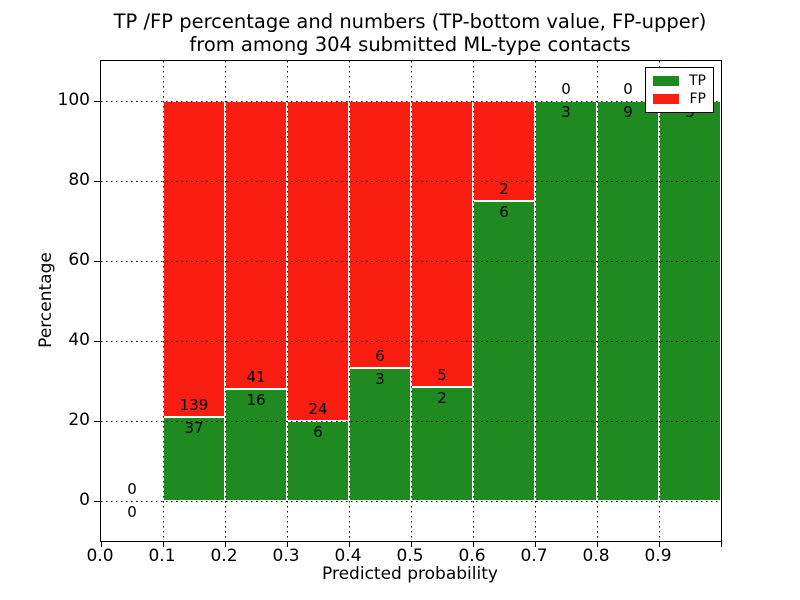 The width and height of the screenshot is (800, 600). What do you see at coordinates (596, 556) in the screenshot?
I see `x-tick-label: 0.8` at bounding box center [596, 556].